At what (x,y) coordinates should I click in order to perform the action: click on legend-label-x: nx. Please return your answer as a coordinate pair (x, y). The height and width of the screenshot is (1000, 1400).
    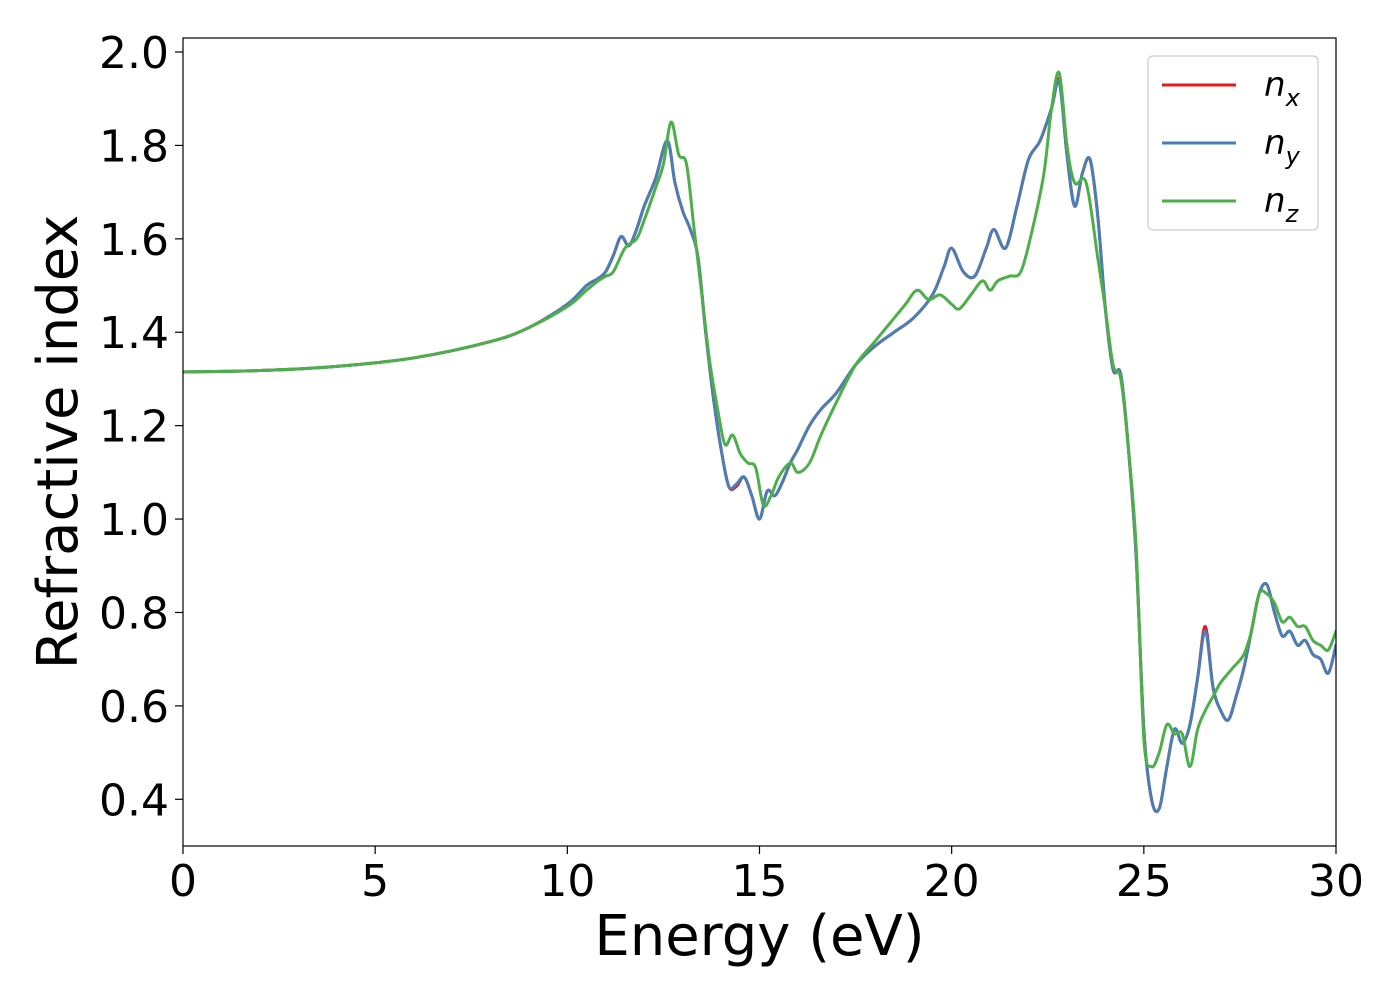
    Looking at the image, I should click on (1282, 88).